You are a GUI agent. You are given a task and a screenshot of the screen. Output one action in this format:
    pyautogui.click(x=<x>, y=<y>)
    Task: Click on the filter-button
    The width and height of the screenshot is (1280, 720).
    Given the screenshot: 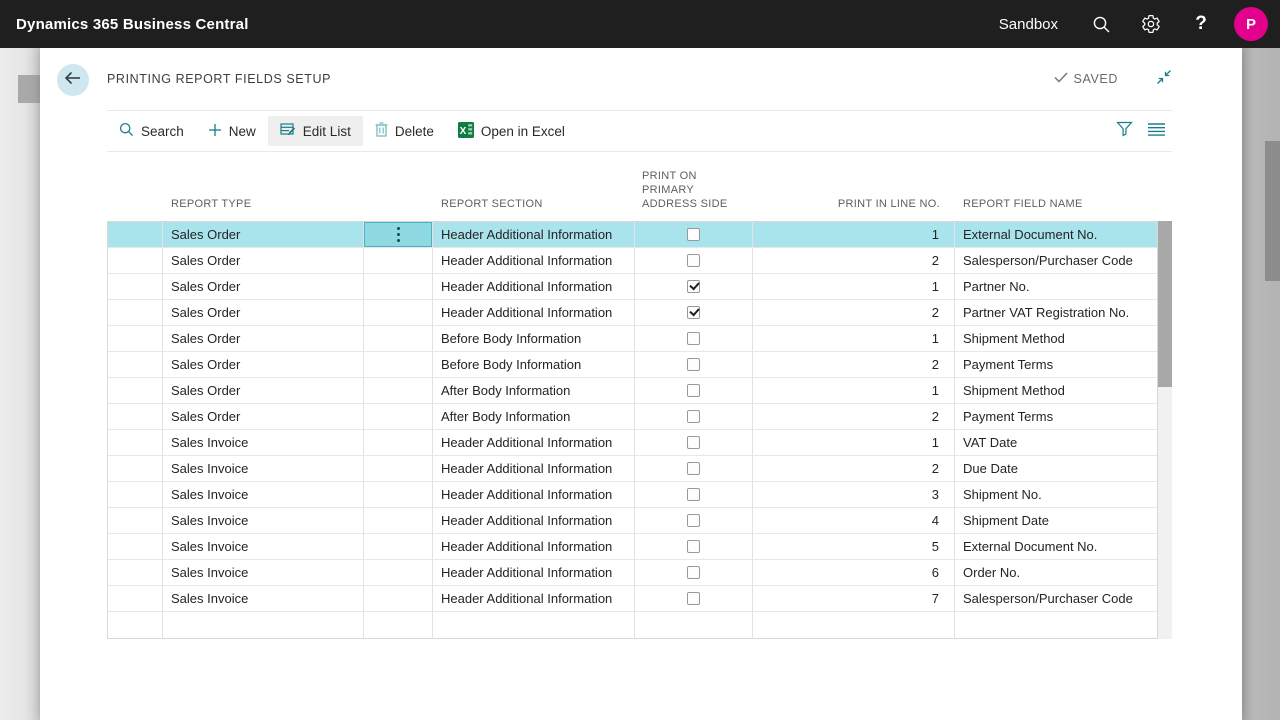 What is the action you would take?
    pyautogui.click(x=1124, y=131)
    